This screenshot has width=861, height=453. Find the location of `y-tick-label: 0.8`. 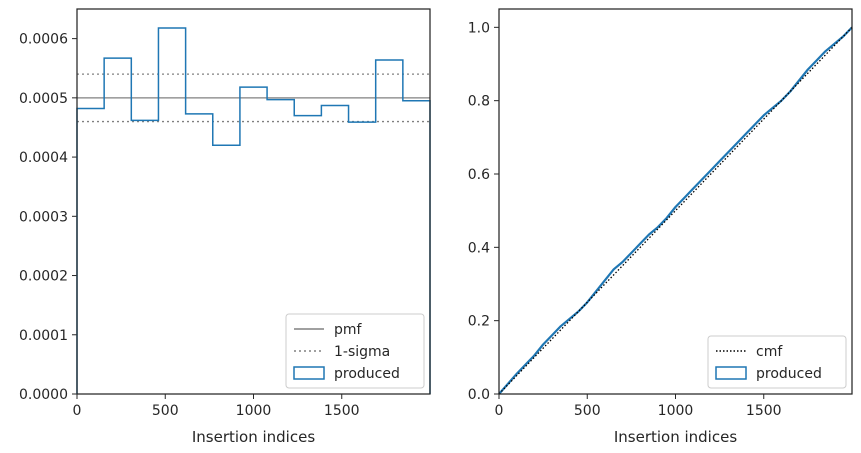

y-tick-label: 0.8 is located at coordinates (479, 102).